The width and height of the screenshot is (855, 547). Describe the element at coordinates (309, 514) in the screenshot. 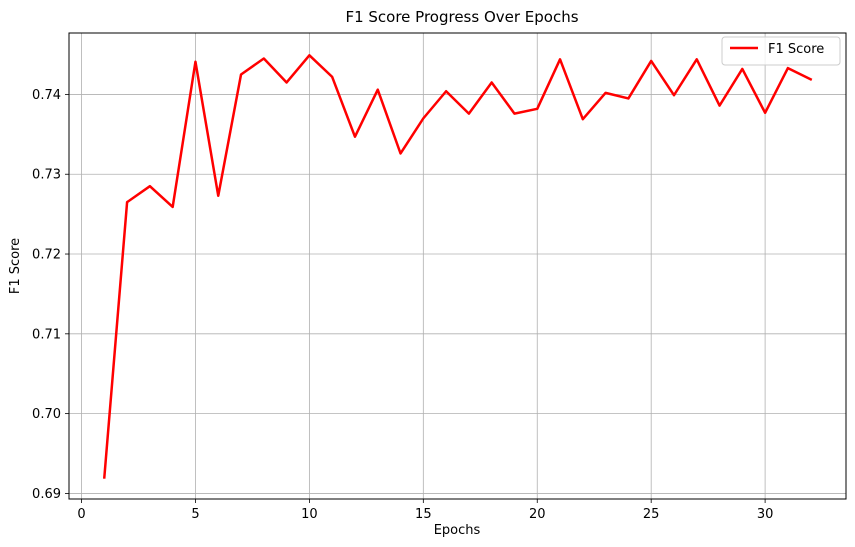

I see `x-tick-label: 10` at that location.